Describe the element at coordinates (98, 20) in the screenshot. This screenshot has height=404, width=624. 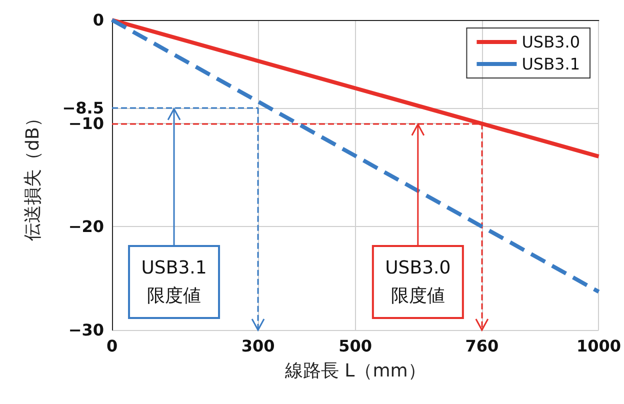
I see `y-tick-label: 0` at that location.